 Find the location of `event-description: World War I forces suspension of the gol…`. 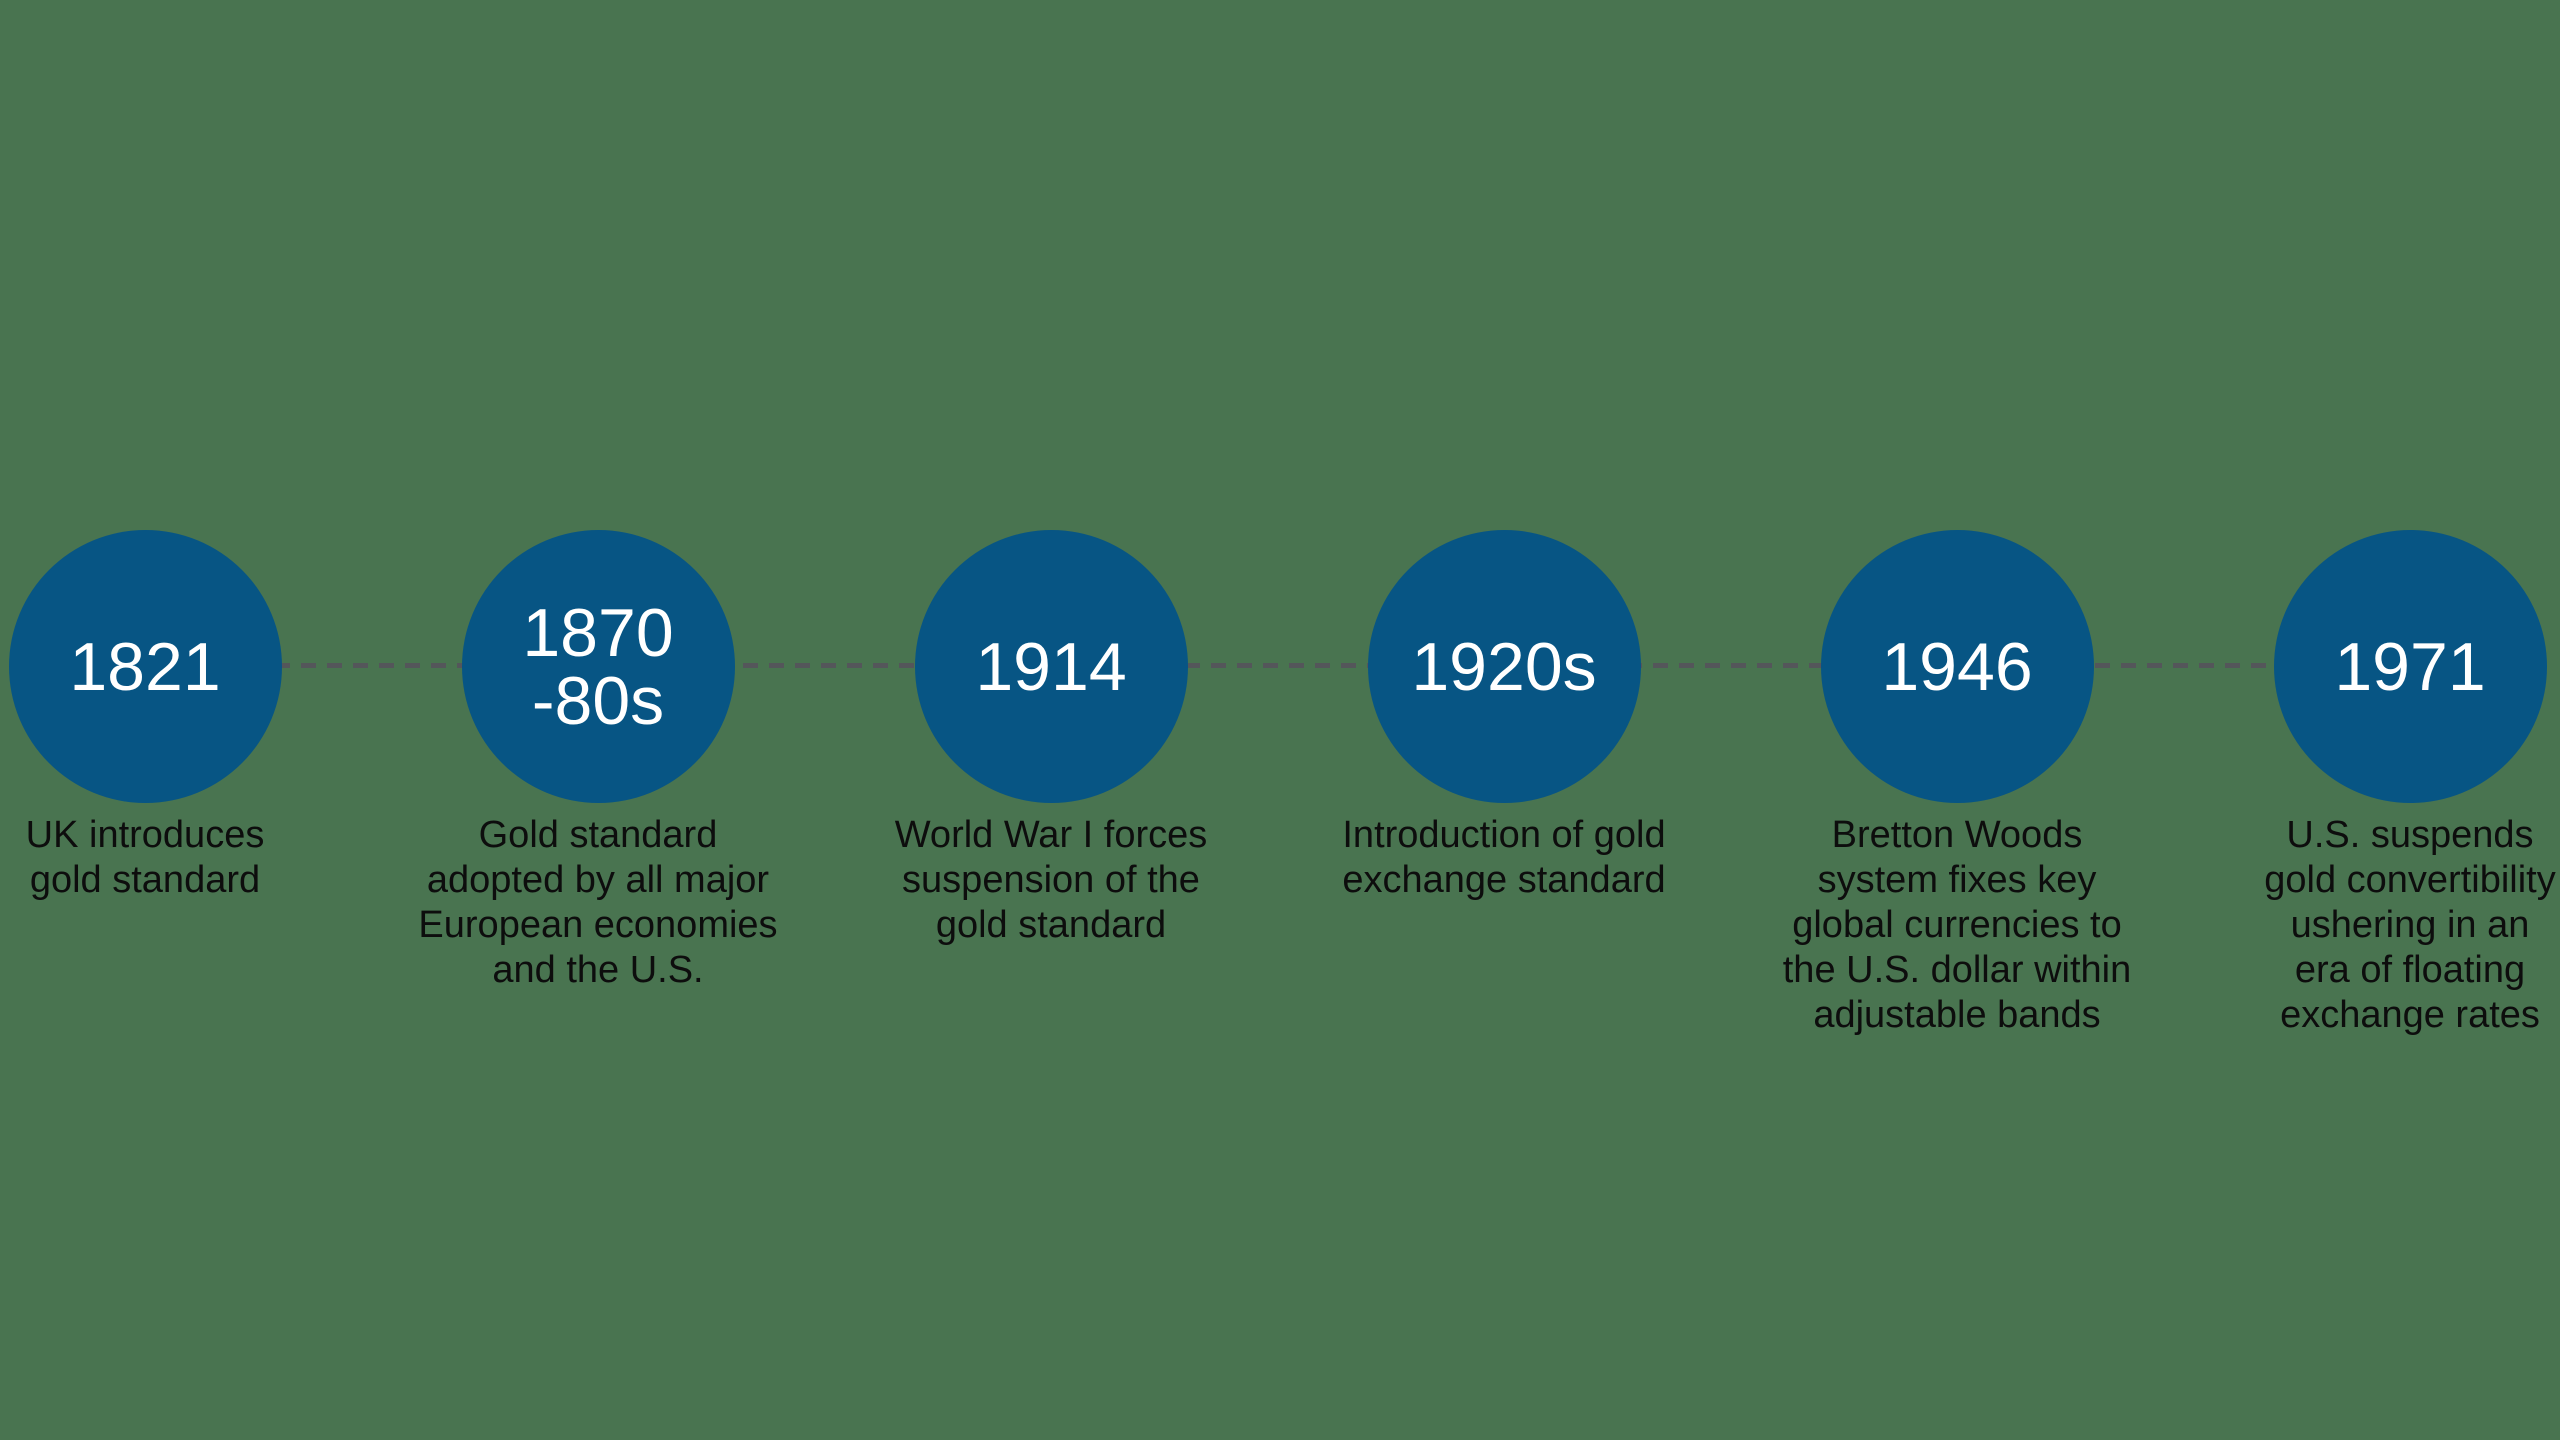

event-description: World War I forces suspension of the gol… is located at coordinates (1051, 880).